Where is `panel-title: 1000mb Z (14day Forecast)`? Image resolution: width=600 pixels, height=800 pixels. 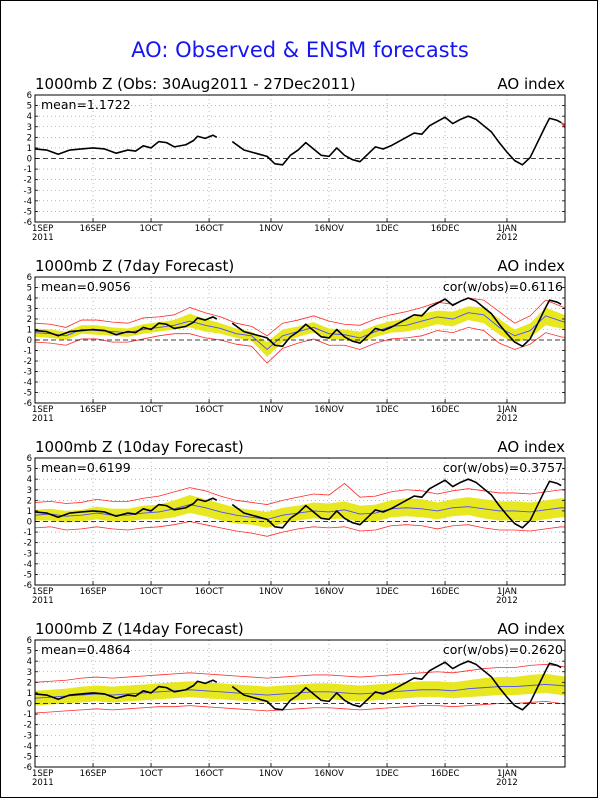
panel-title: 1000mb Z (14day Forecast) is located at coordinates (139, 629).